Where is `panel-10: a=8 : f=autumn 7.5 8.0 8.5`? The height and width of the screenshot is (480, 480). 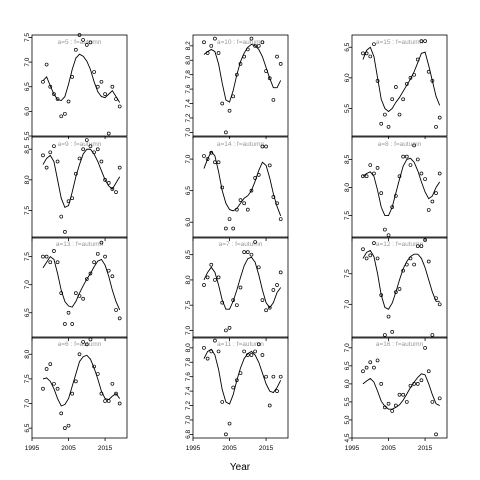 panel-10: a=8 : f=autumn 7.5 8.0 8.5 is located at coordinates (396, 188).